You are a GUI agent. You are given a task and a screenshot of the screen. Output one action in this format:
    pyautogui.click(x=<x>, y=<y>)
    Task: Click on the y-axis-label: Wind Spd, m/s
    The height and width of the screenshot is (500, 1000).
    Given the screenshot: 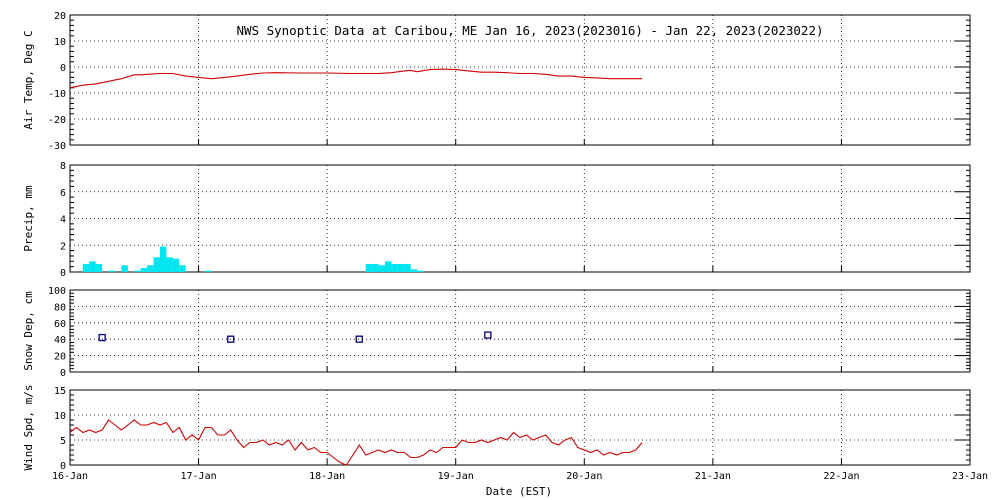 What is the action you would take?
    pyautogui.click(x=28, y=427)
    